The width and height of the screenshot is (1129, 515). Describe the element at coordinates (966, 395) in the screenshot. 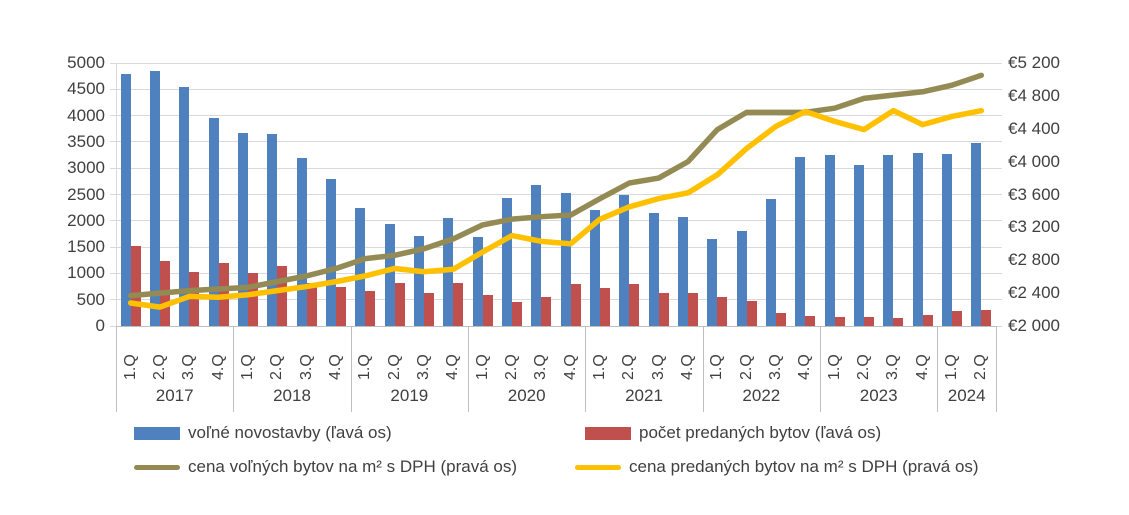

I see `x-axis-year-label: 2024` at that location.